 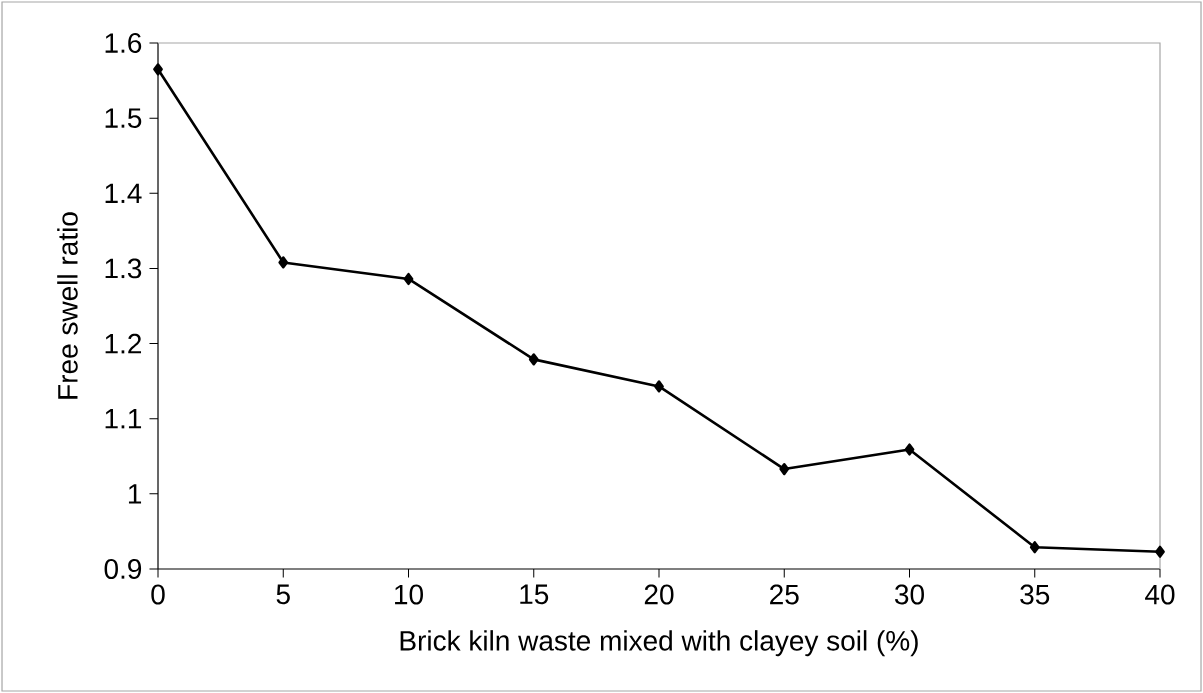 I want to click on x-tick-label: 10, so click(x=409, y=594).